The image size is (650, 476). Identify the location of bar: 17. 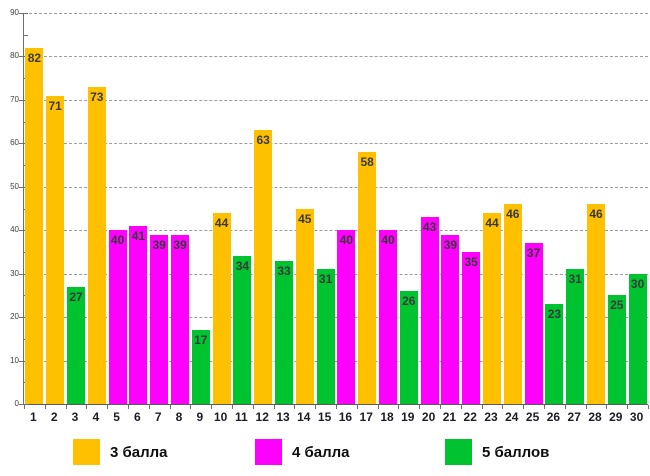
(200, 367).